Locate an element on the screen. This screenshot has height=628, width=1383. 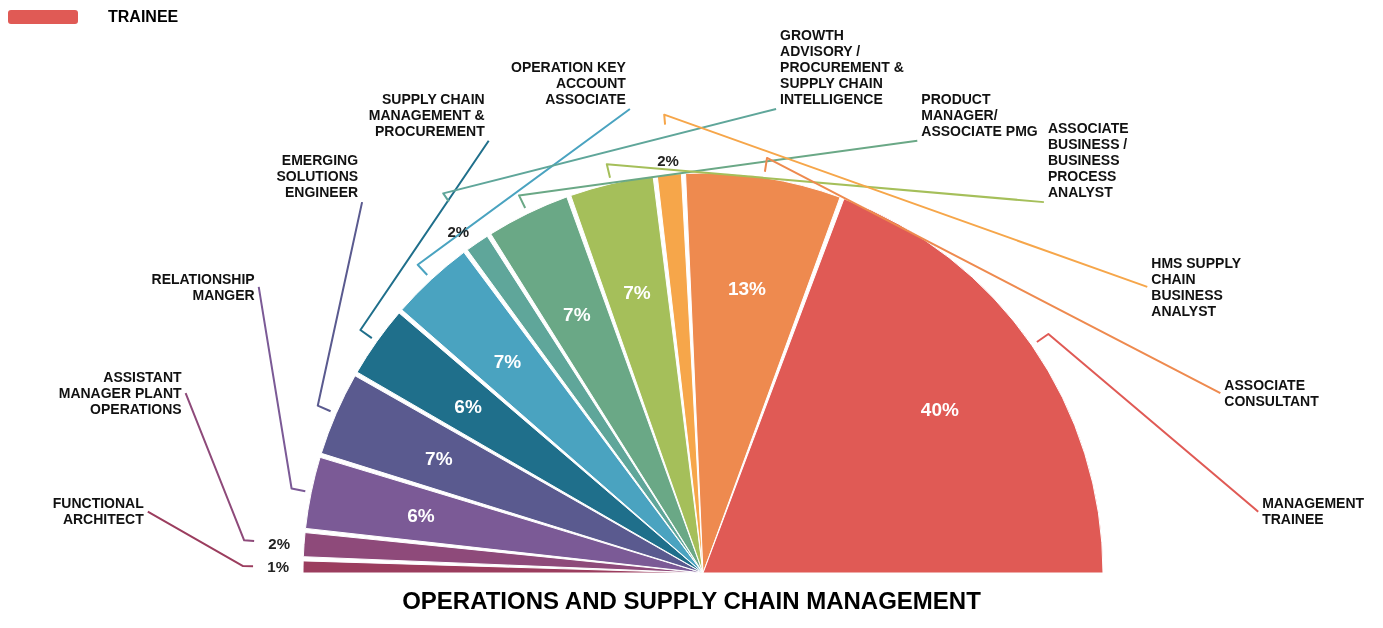
slice-label: OPERATION KEY ACCOUNT ASSOCIATE is located at coordinates (569, 82).